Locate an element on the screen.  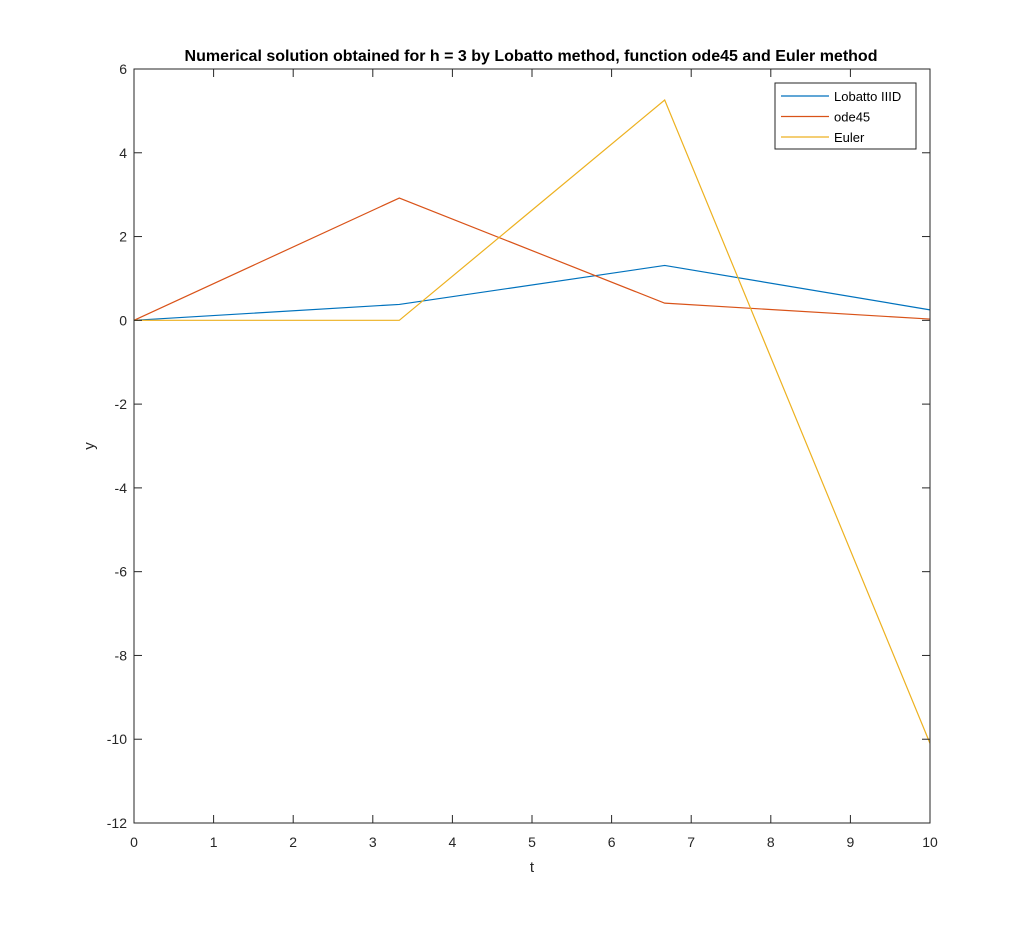
legend-label: ode45 is located at coordinates (852, 117).